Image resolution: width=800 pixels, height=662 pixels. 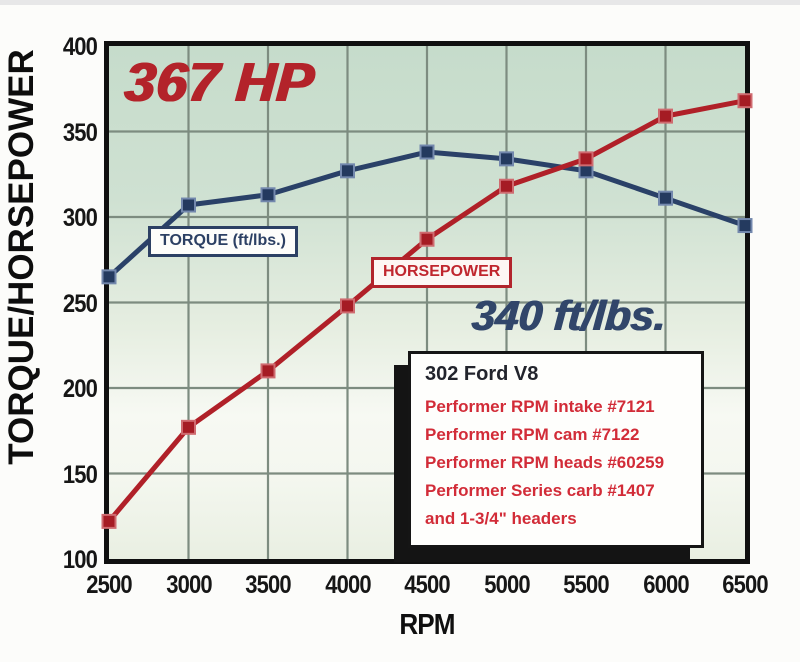 I want to click on engine-spec-line: and 1-3/4" headers, so click(x=501, y=518).